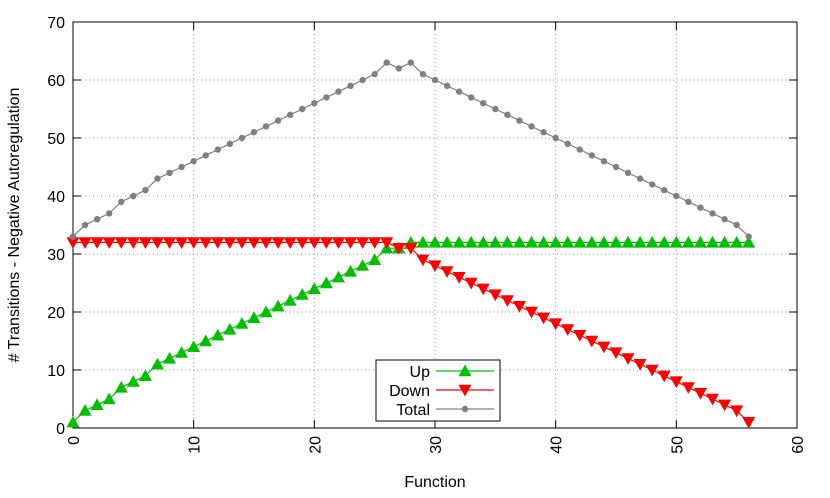  I want to click on y-axis-label: # Transitions - Negative Autoregulation, so click(14, 225).